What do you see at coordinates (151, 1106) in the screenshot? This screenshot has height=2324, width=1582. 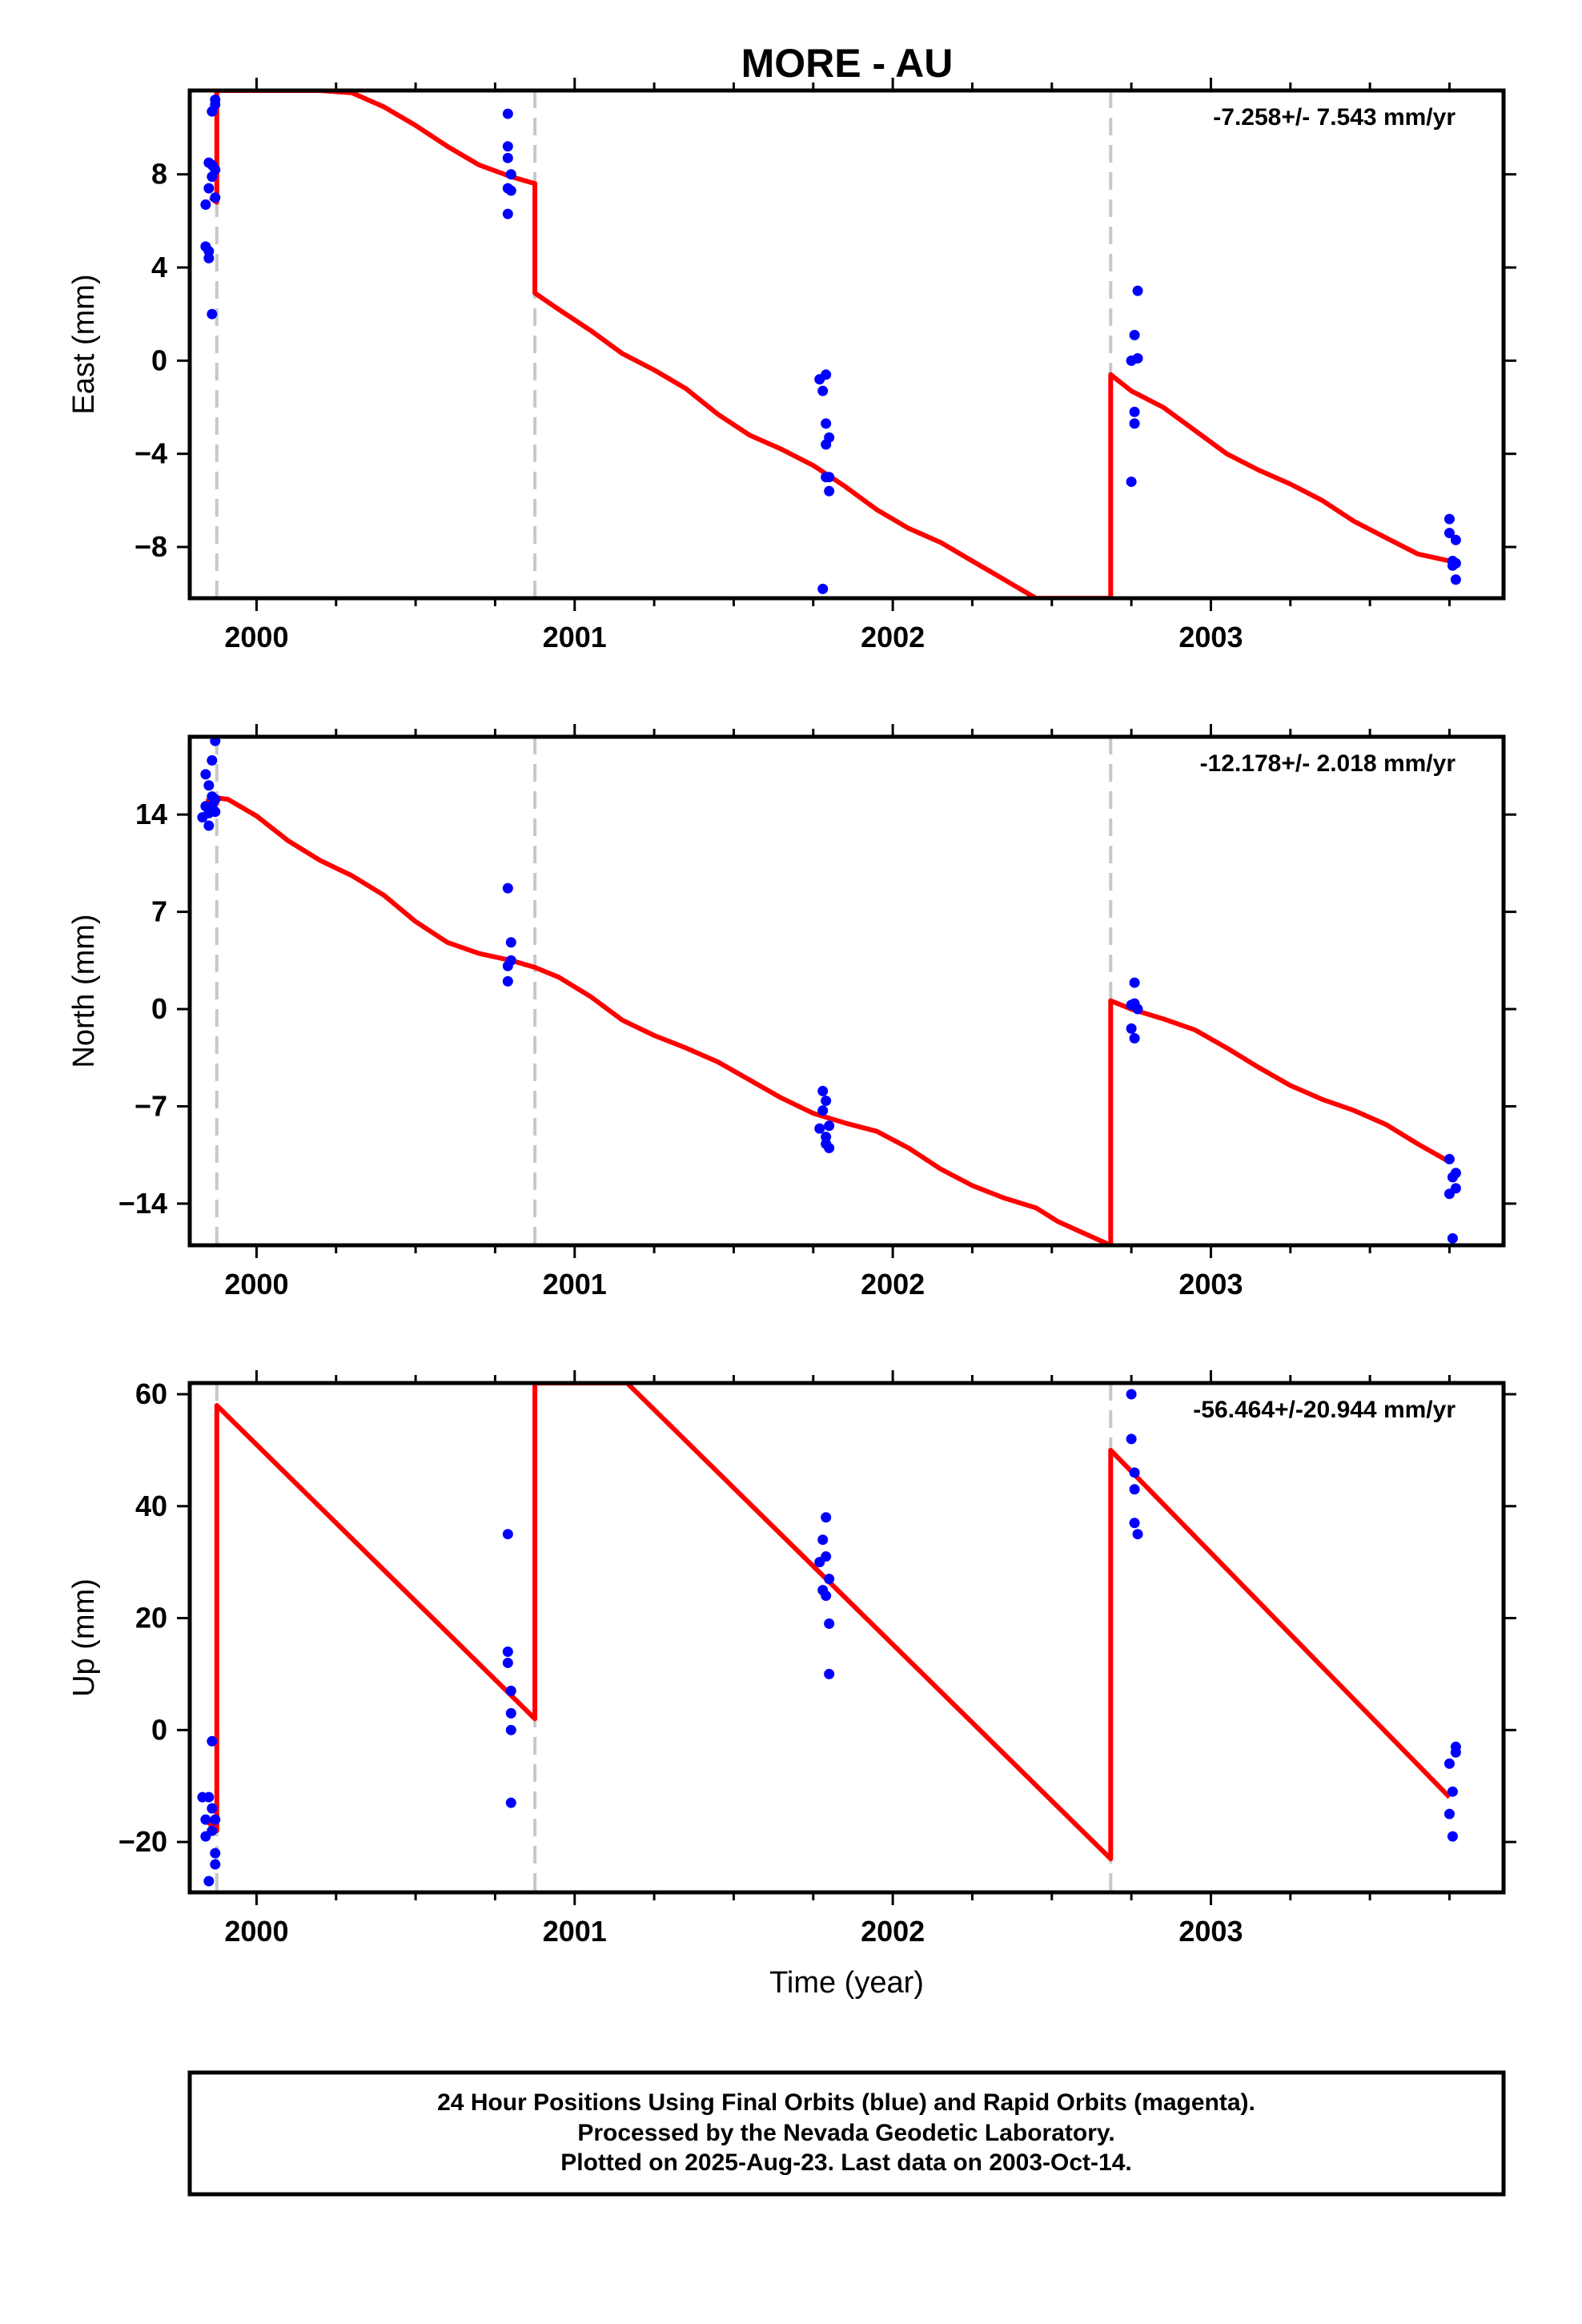 I see `y-tick-label: −7` at bounding box center [151, 1106].